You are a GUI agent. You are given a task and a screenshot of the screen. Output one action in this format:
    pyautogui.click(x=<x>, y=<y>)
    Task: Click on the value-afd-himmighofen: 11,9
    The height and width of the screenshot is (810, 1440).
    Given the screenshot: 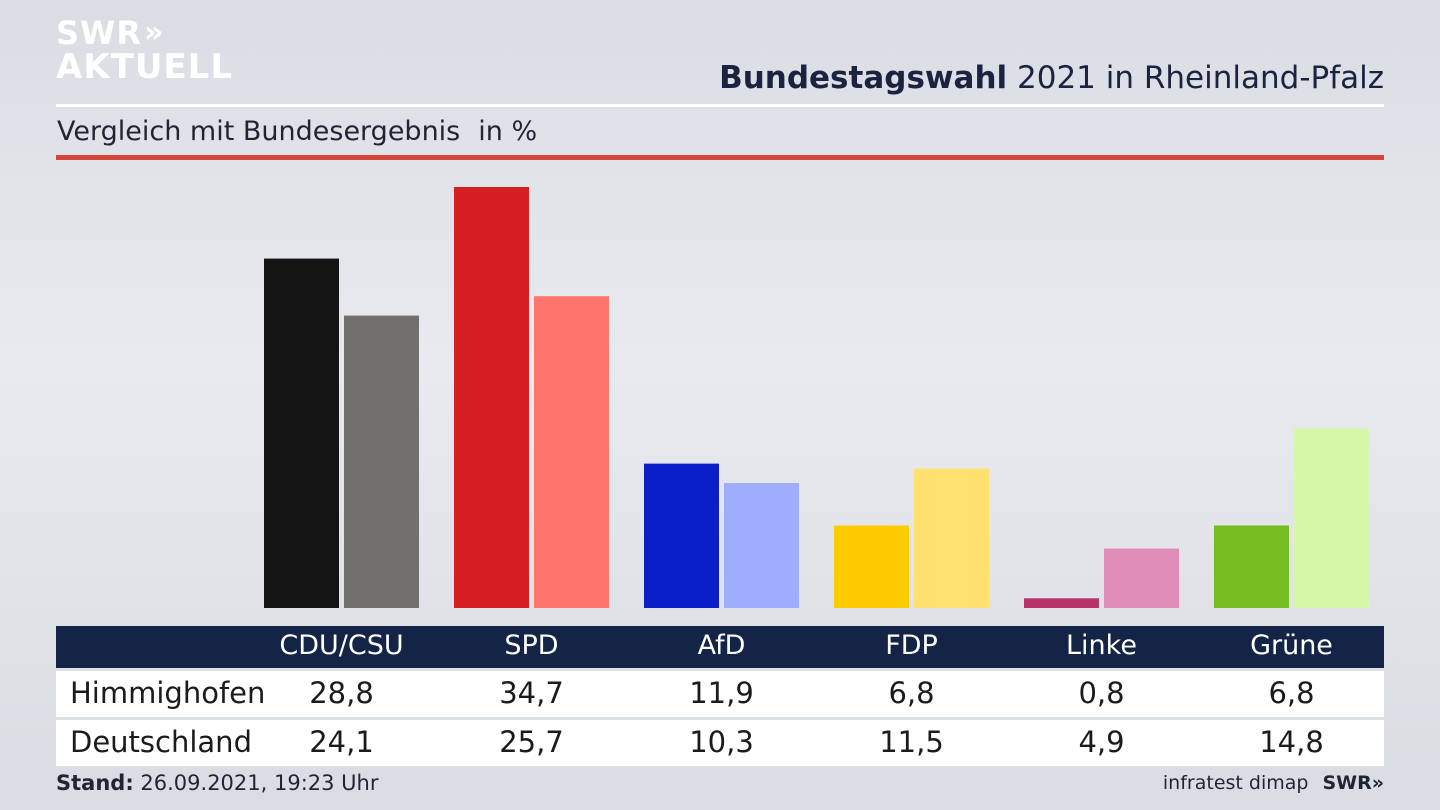 What is the action you would take?
    pyautogui.click(x=721, y=693)
    